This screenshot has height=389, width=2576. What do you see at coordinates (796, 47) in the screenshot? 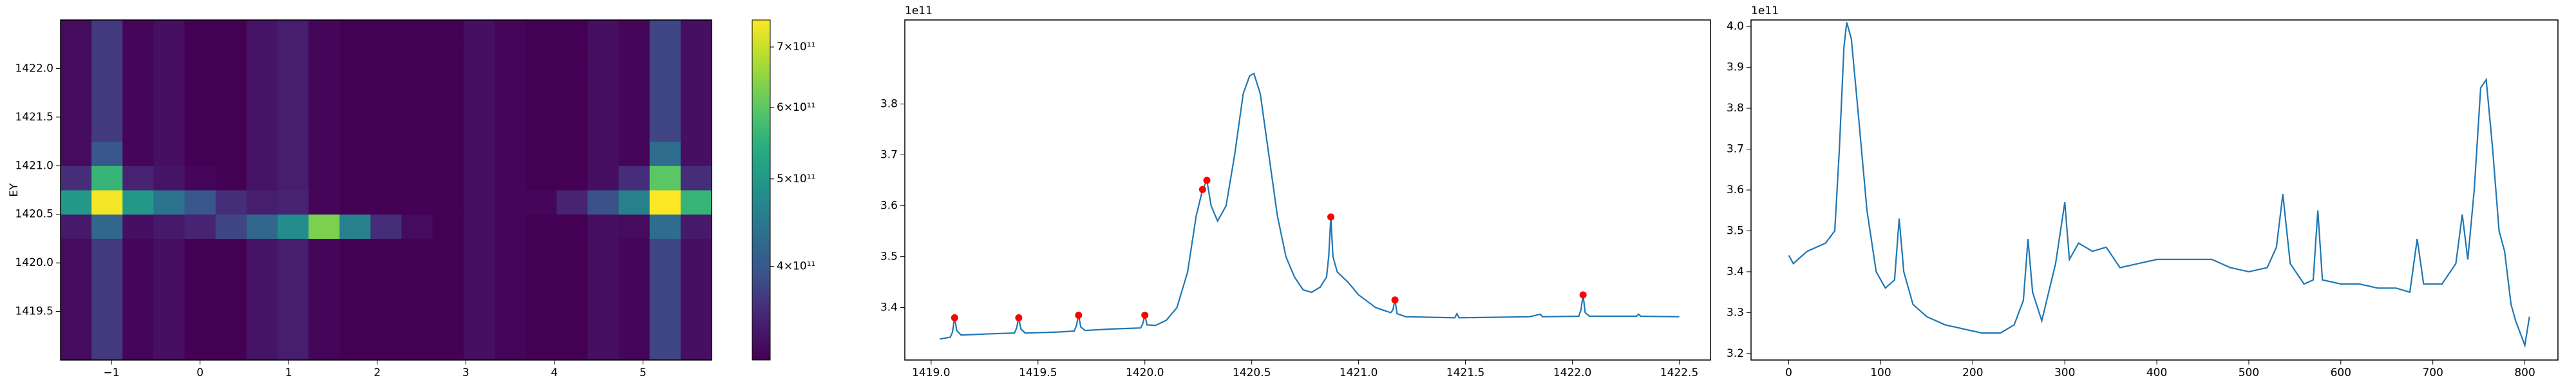
I see `colorbar-tick-label: 7×10¹¹` at bounding box center [796, 47].